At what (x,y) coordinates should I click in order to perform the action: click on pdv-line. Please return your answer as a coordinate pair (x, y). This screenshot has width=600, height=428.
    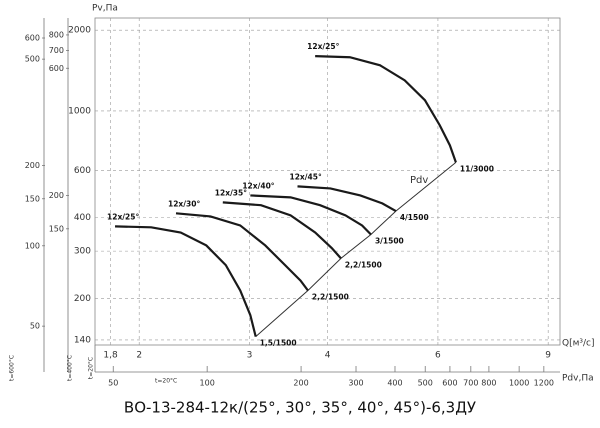
    Looking at the image, I should click on (356, 249).